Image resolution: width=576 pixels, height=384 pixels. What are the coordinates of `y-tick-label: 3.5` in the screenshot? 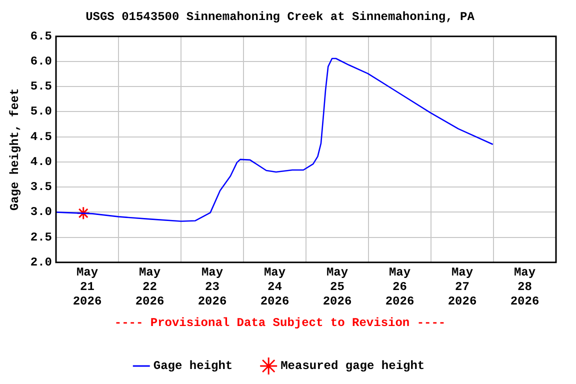 It's located at (41, 187).